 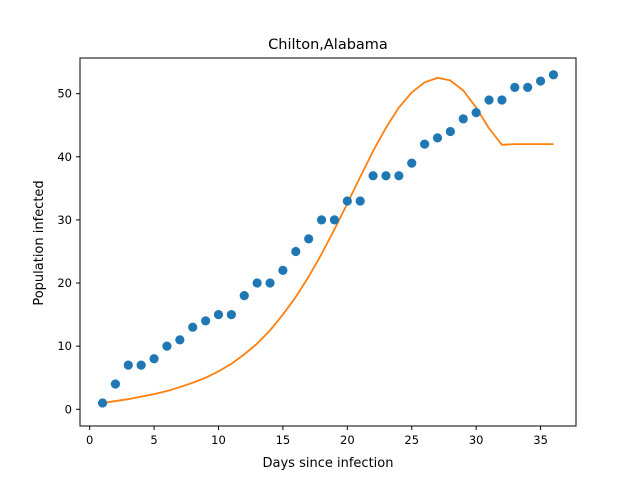 I want to click on y-tick-label: 40, so click(x=64, y=157).